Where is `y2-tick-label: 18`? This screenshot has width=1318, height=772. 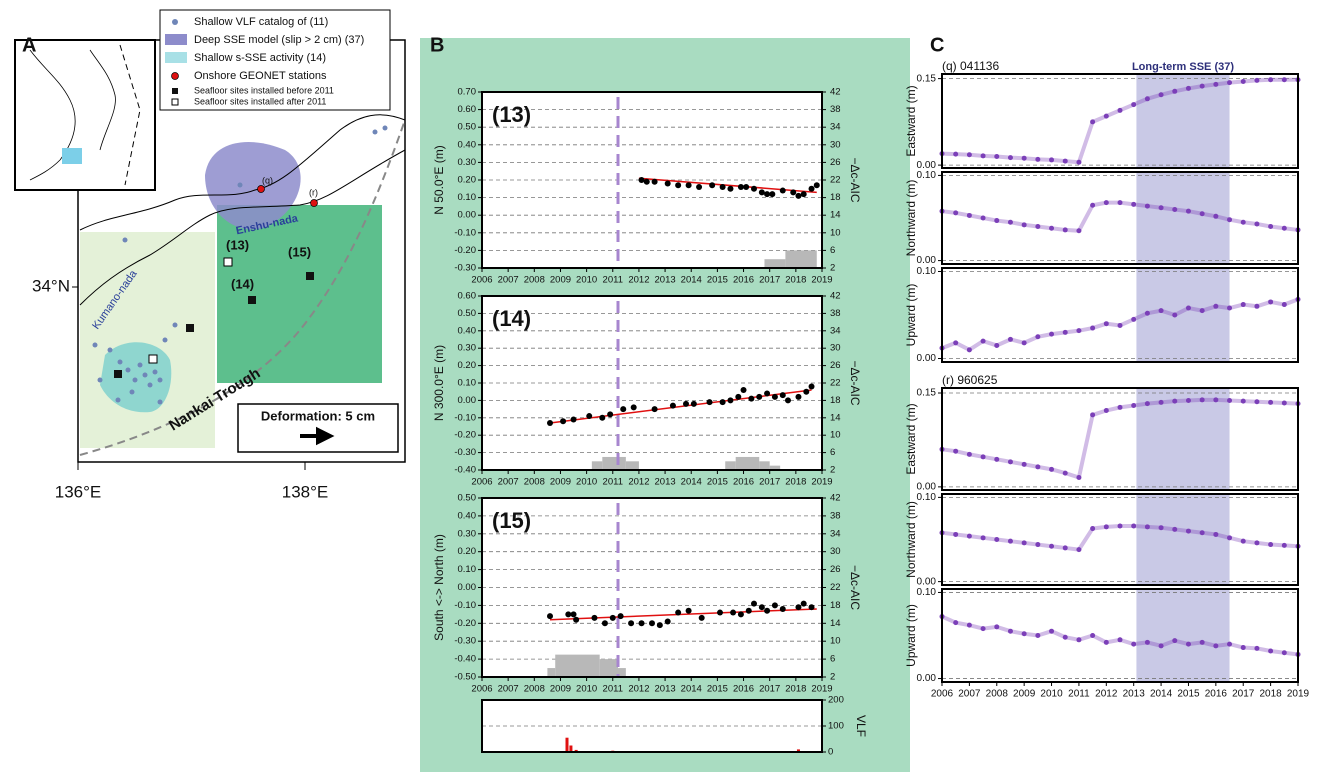
y2-tick-label: 18 is located at coordinates (835, 400).